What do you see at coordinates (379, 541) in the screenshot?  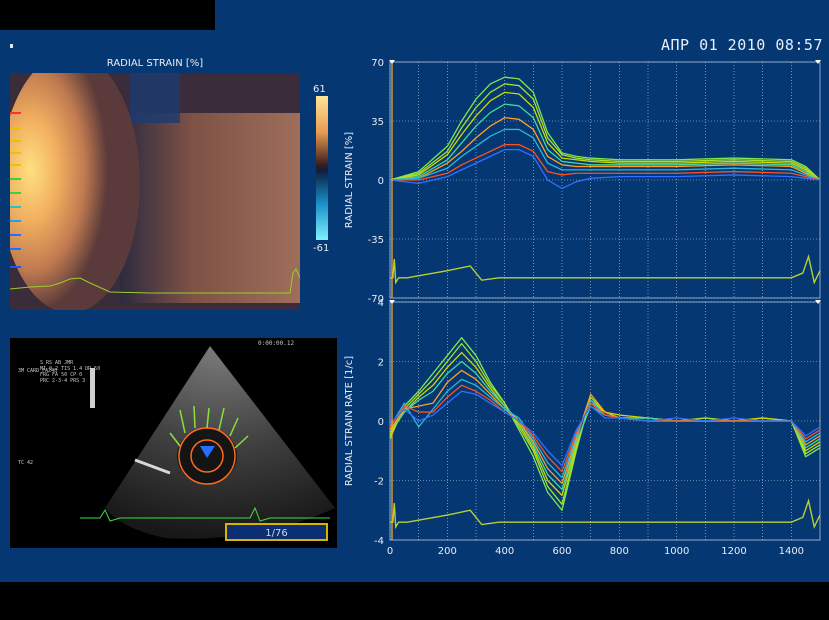 I see `y-tick-label: -4` at bounding box center [379, 541].